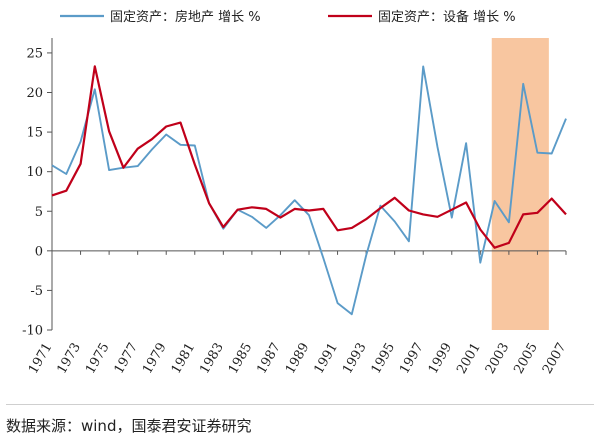 This screenshot has width=600, height=442. I want to click on legend-label-real-estate: 固定资产：房地产 增长 %, so click(185, 17).